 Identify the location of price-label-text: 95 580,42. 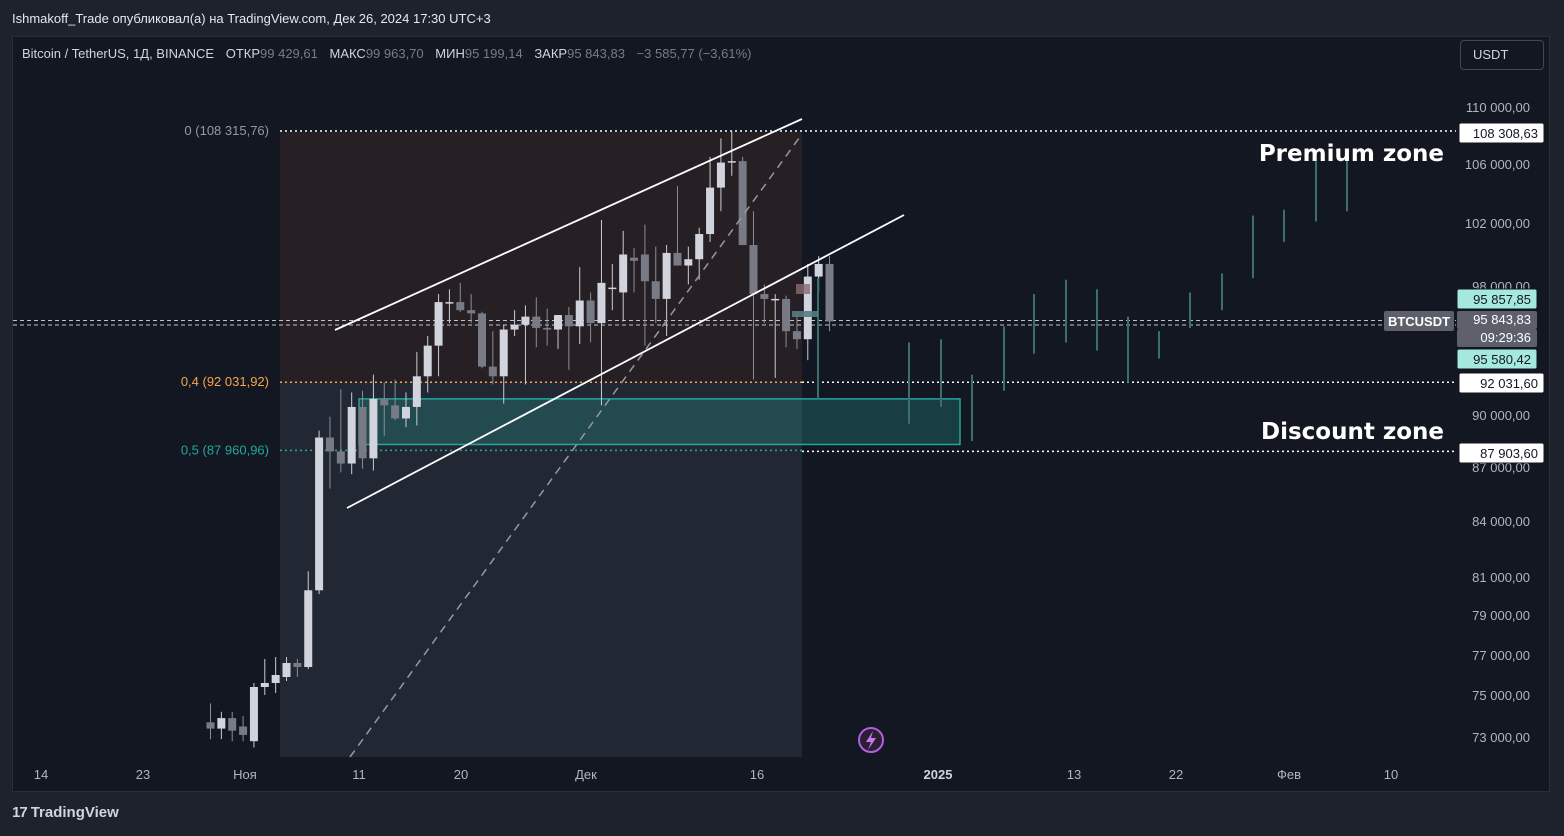
(1502, 359).